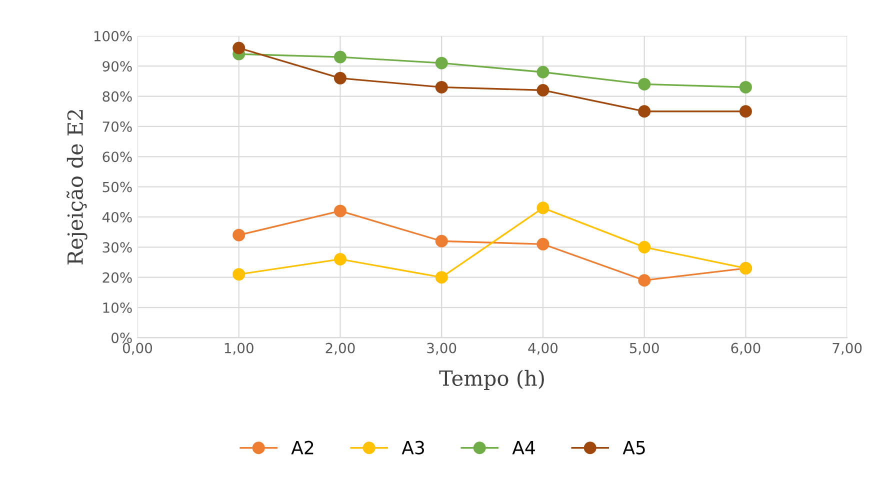 The image size is (887, 479). I want to click on y-tick-label: 80%, so click(117, 96).